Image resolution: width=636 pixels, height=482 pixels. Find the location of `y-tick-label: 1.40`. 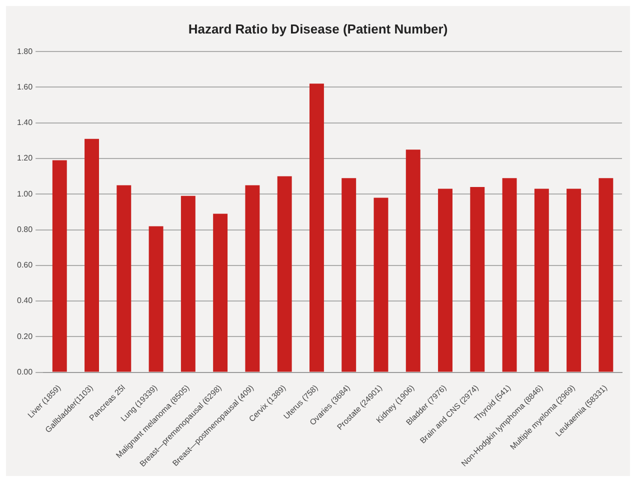

y-tick-label: 1.40 is located at coordinates (25, 123).